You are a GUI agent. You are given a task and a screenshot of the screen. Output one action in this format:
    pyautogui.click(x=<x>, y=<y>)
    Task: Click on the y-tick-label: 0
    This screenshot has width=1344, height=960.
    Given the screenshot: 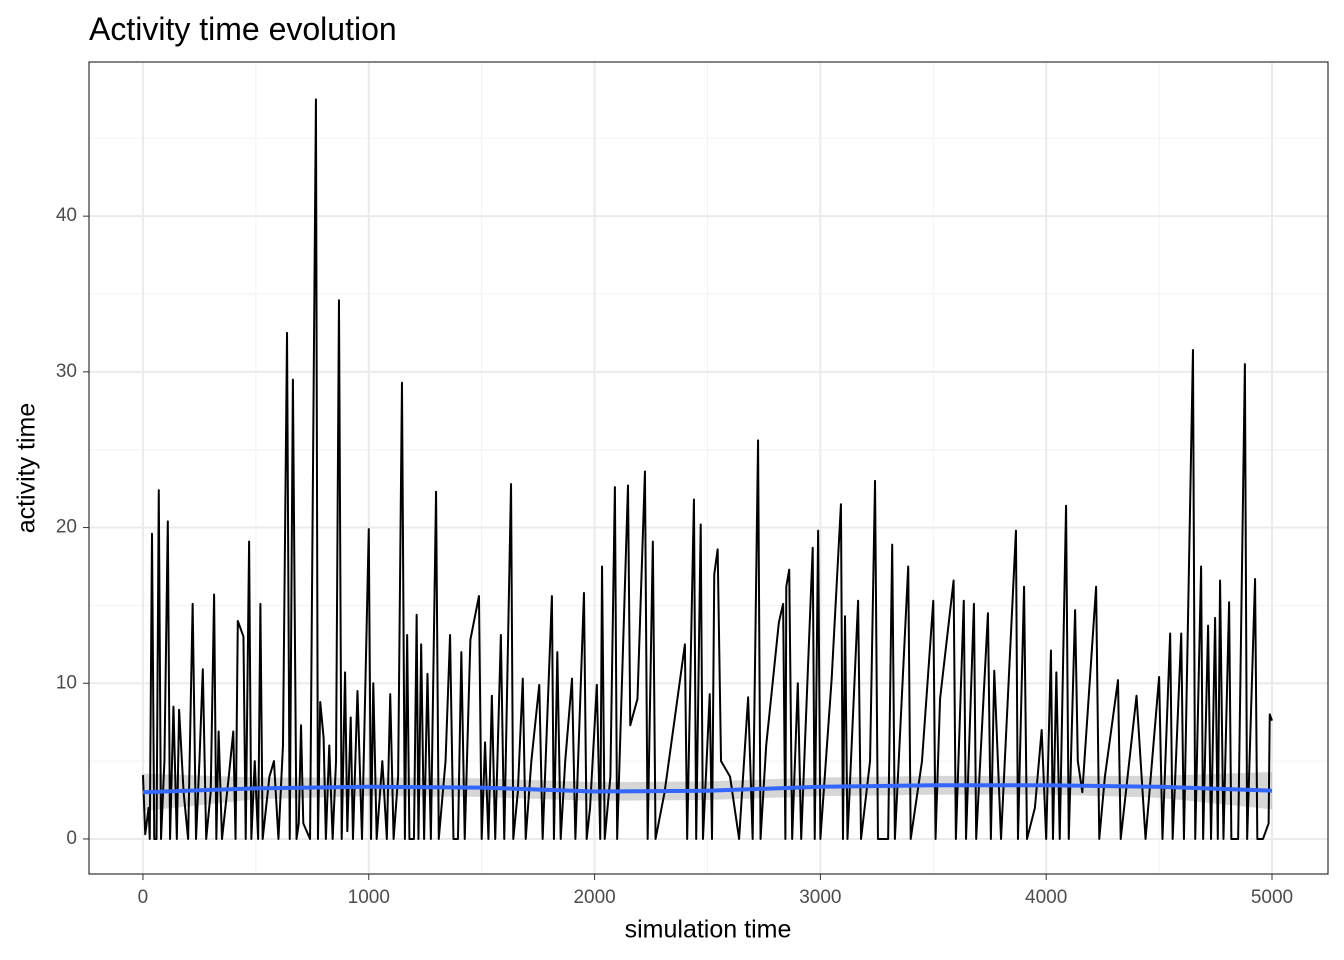 What is the action you would take?
    pyautogui.click(x=71, y=838)
    